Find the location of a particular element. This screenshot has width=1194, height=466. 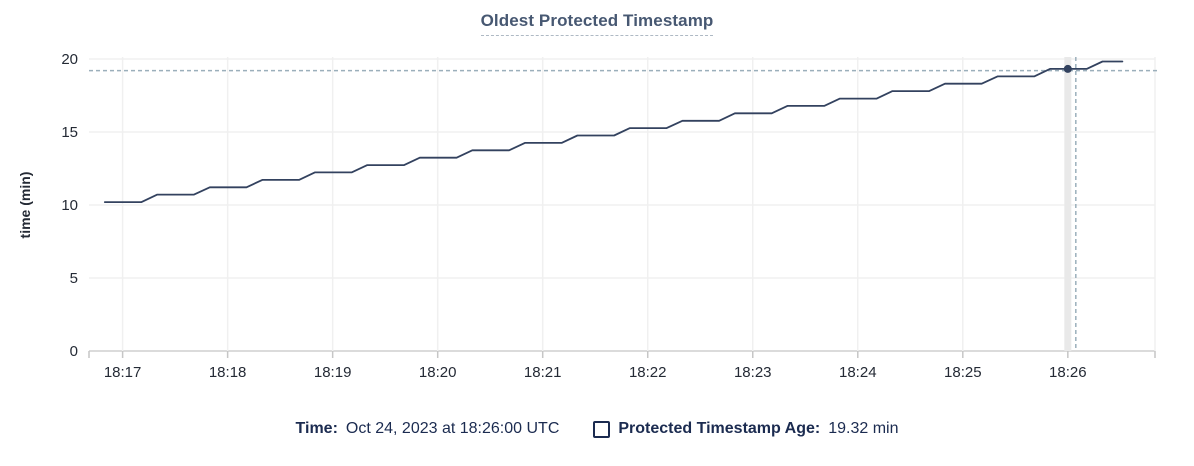

y-tick-label: 20 is located at coordinates (69, 59).